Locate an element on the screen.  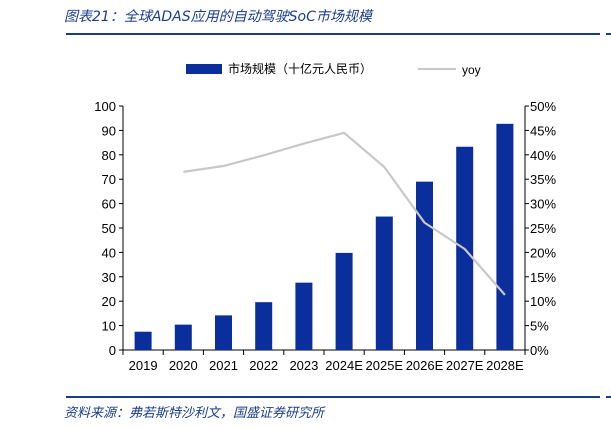
x-tick-label: 2022 is located at coordinates (263, 365).